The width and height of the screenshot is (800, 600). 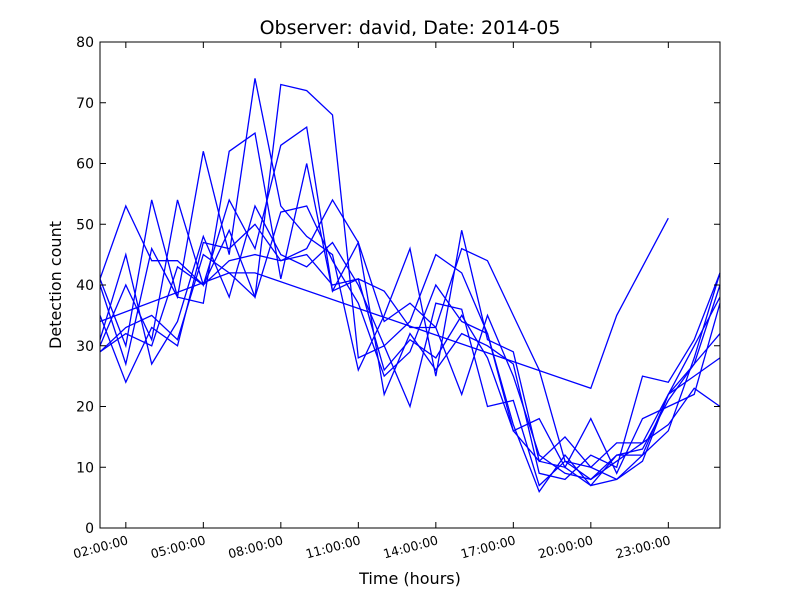 I want to click on y-tick-label: 0, so click(x=89, y=529).